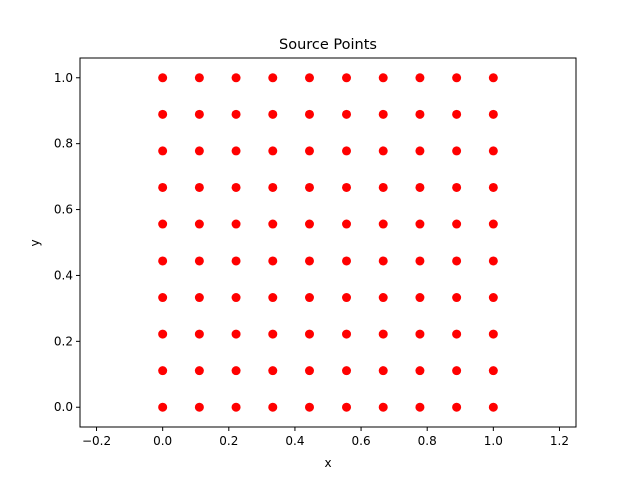  Describe the element at coordinates (493, 441) in the screenshot. I see `x-tick-label: 1.0` at that location.